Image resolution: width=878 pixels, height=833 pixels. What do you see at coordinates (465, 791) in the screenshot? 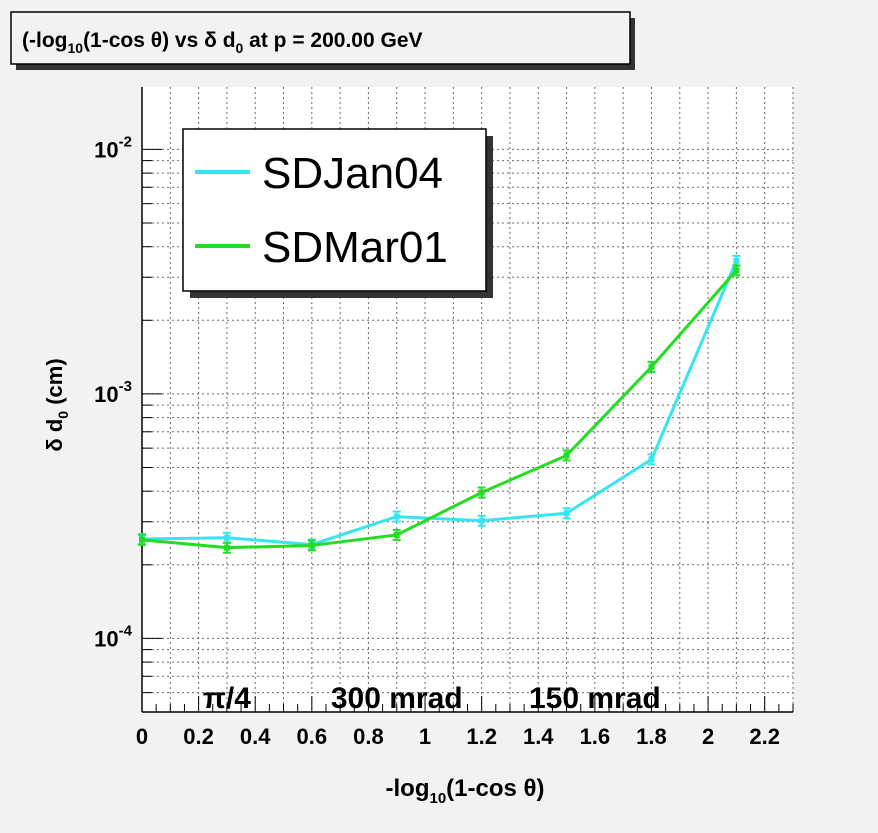
I see `x-axis-label: -log10(1-cos θ)` at bounding box center [465, 791].